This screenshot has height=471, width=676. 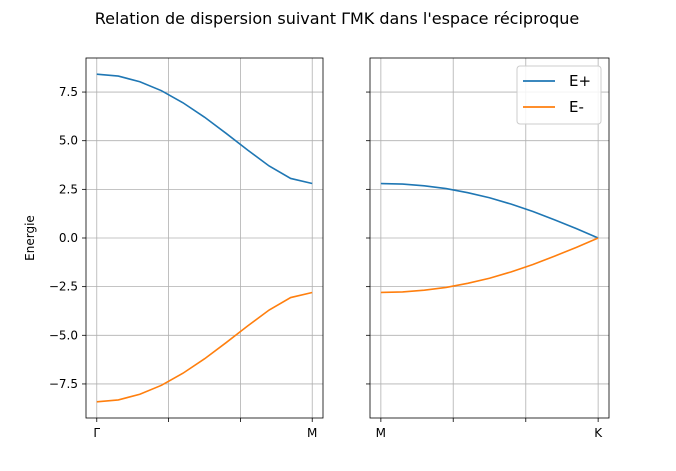 I want to click on y-tick-label: 0.0, so click(x=68, y=238).